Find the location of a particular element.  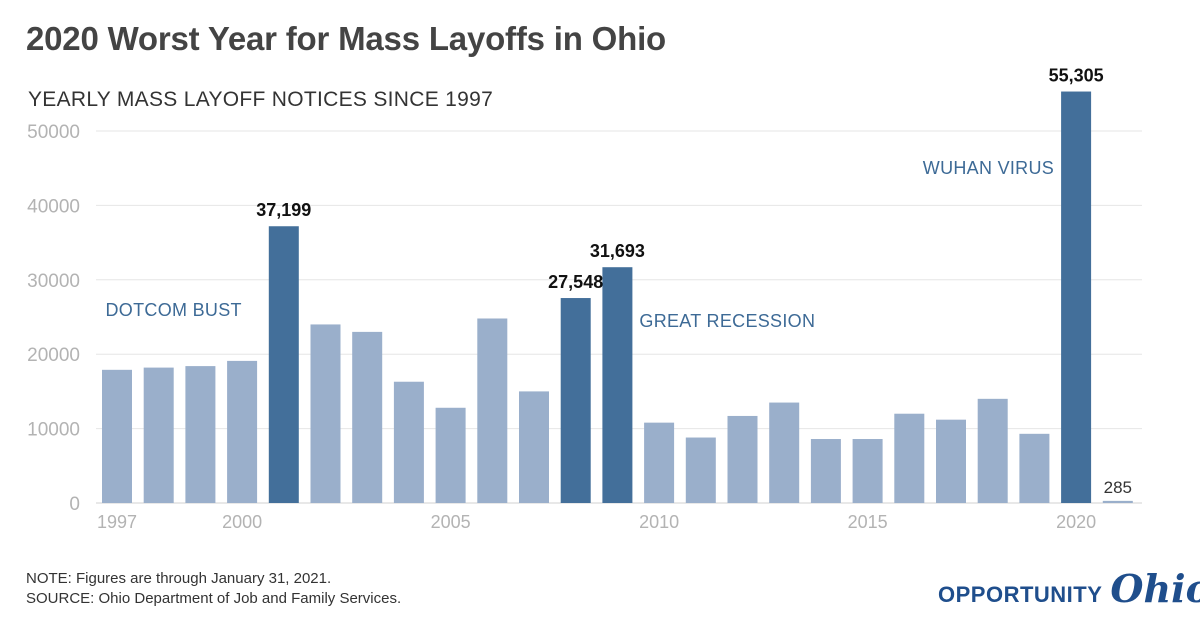

annotation-label: DOTCOM BUST is located at coordinates (174, 310).